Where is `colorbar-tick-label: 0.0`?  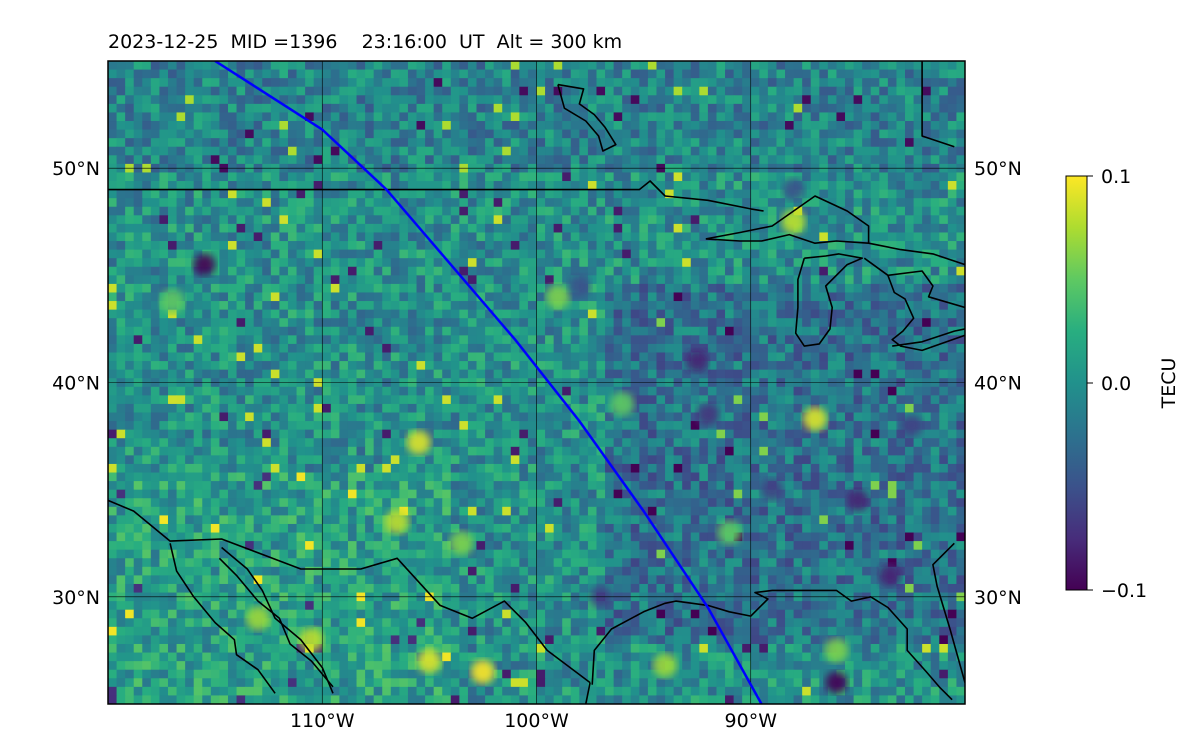 colorbar-tick-label: 0.0 is located at coordinates (1116, 384).